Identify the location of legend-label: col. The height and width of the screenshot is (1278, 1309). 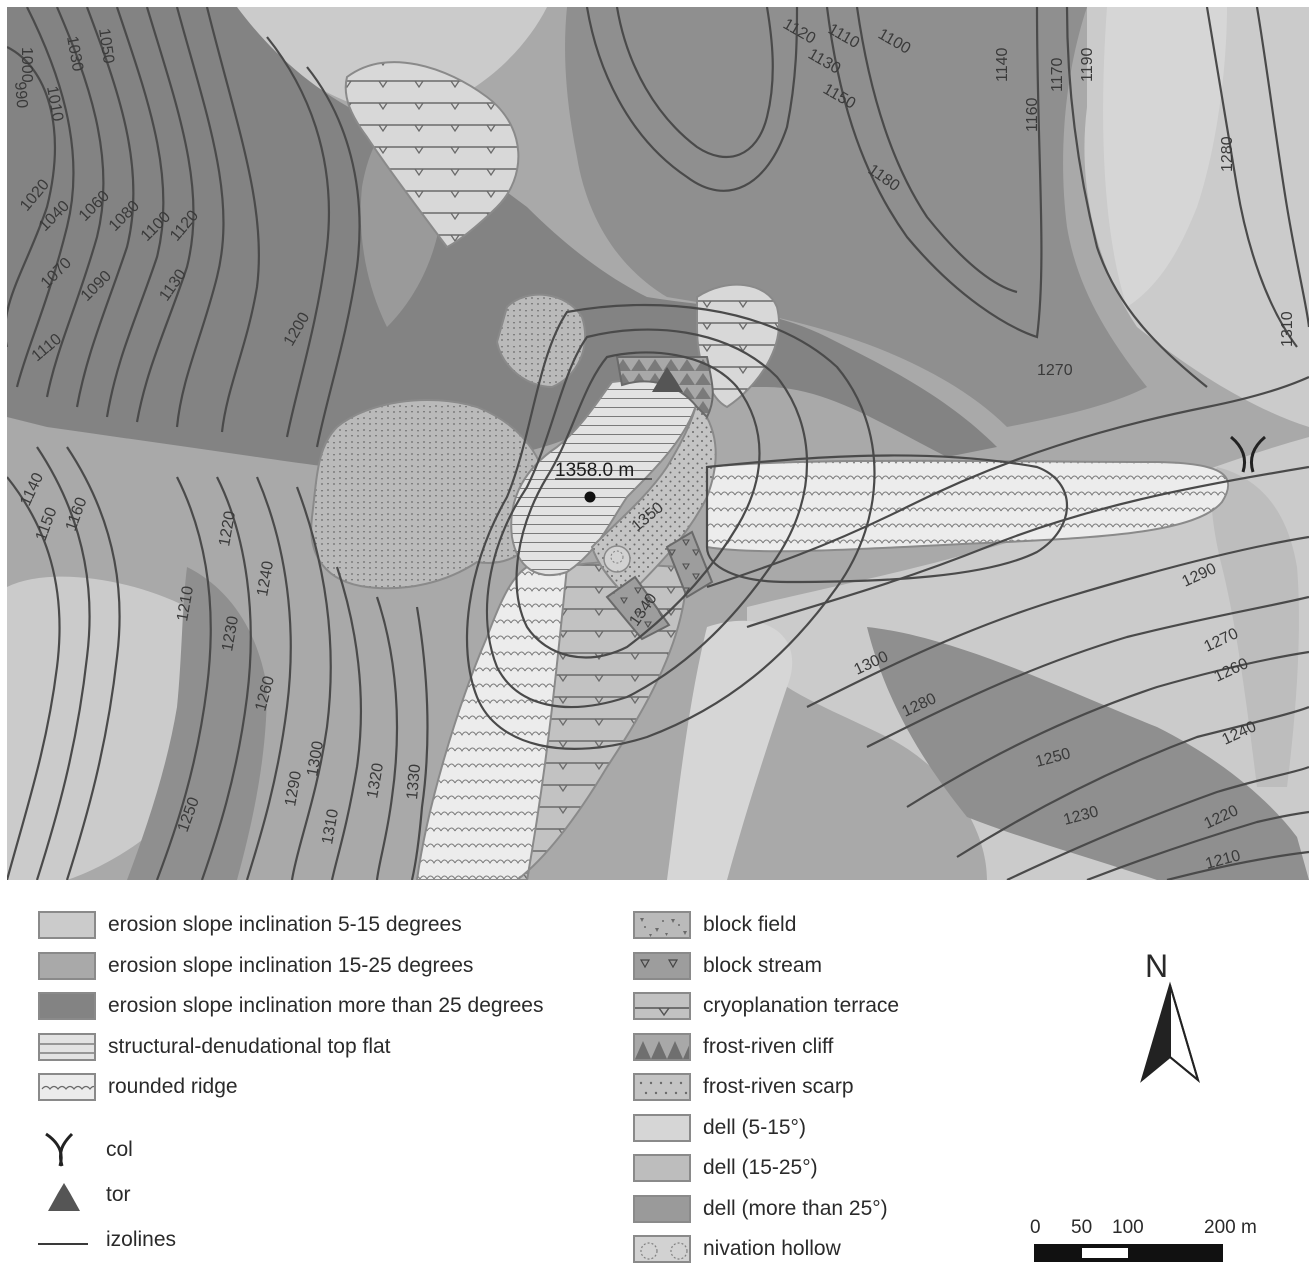
(119, 1149).